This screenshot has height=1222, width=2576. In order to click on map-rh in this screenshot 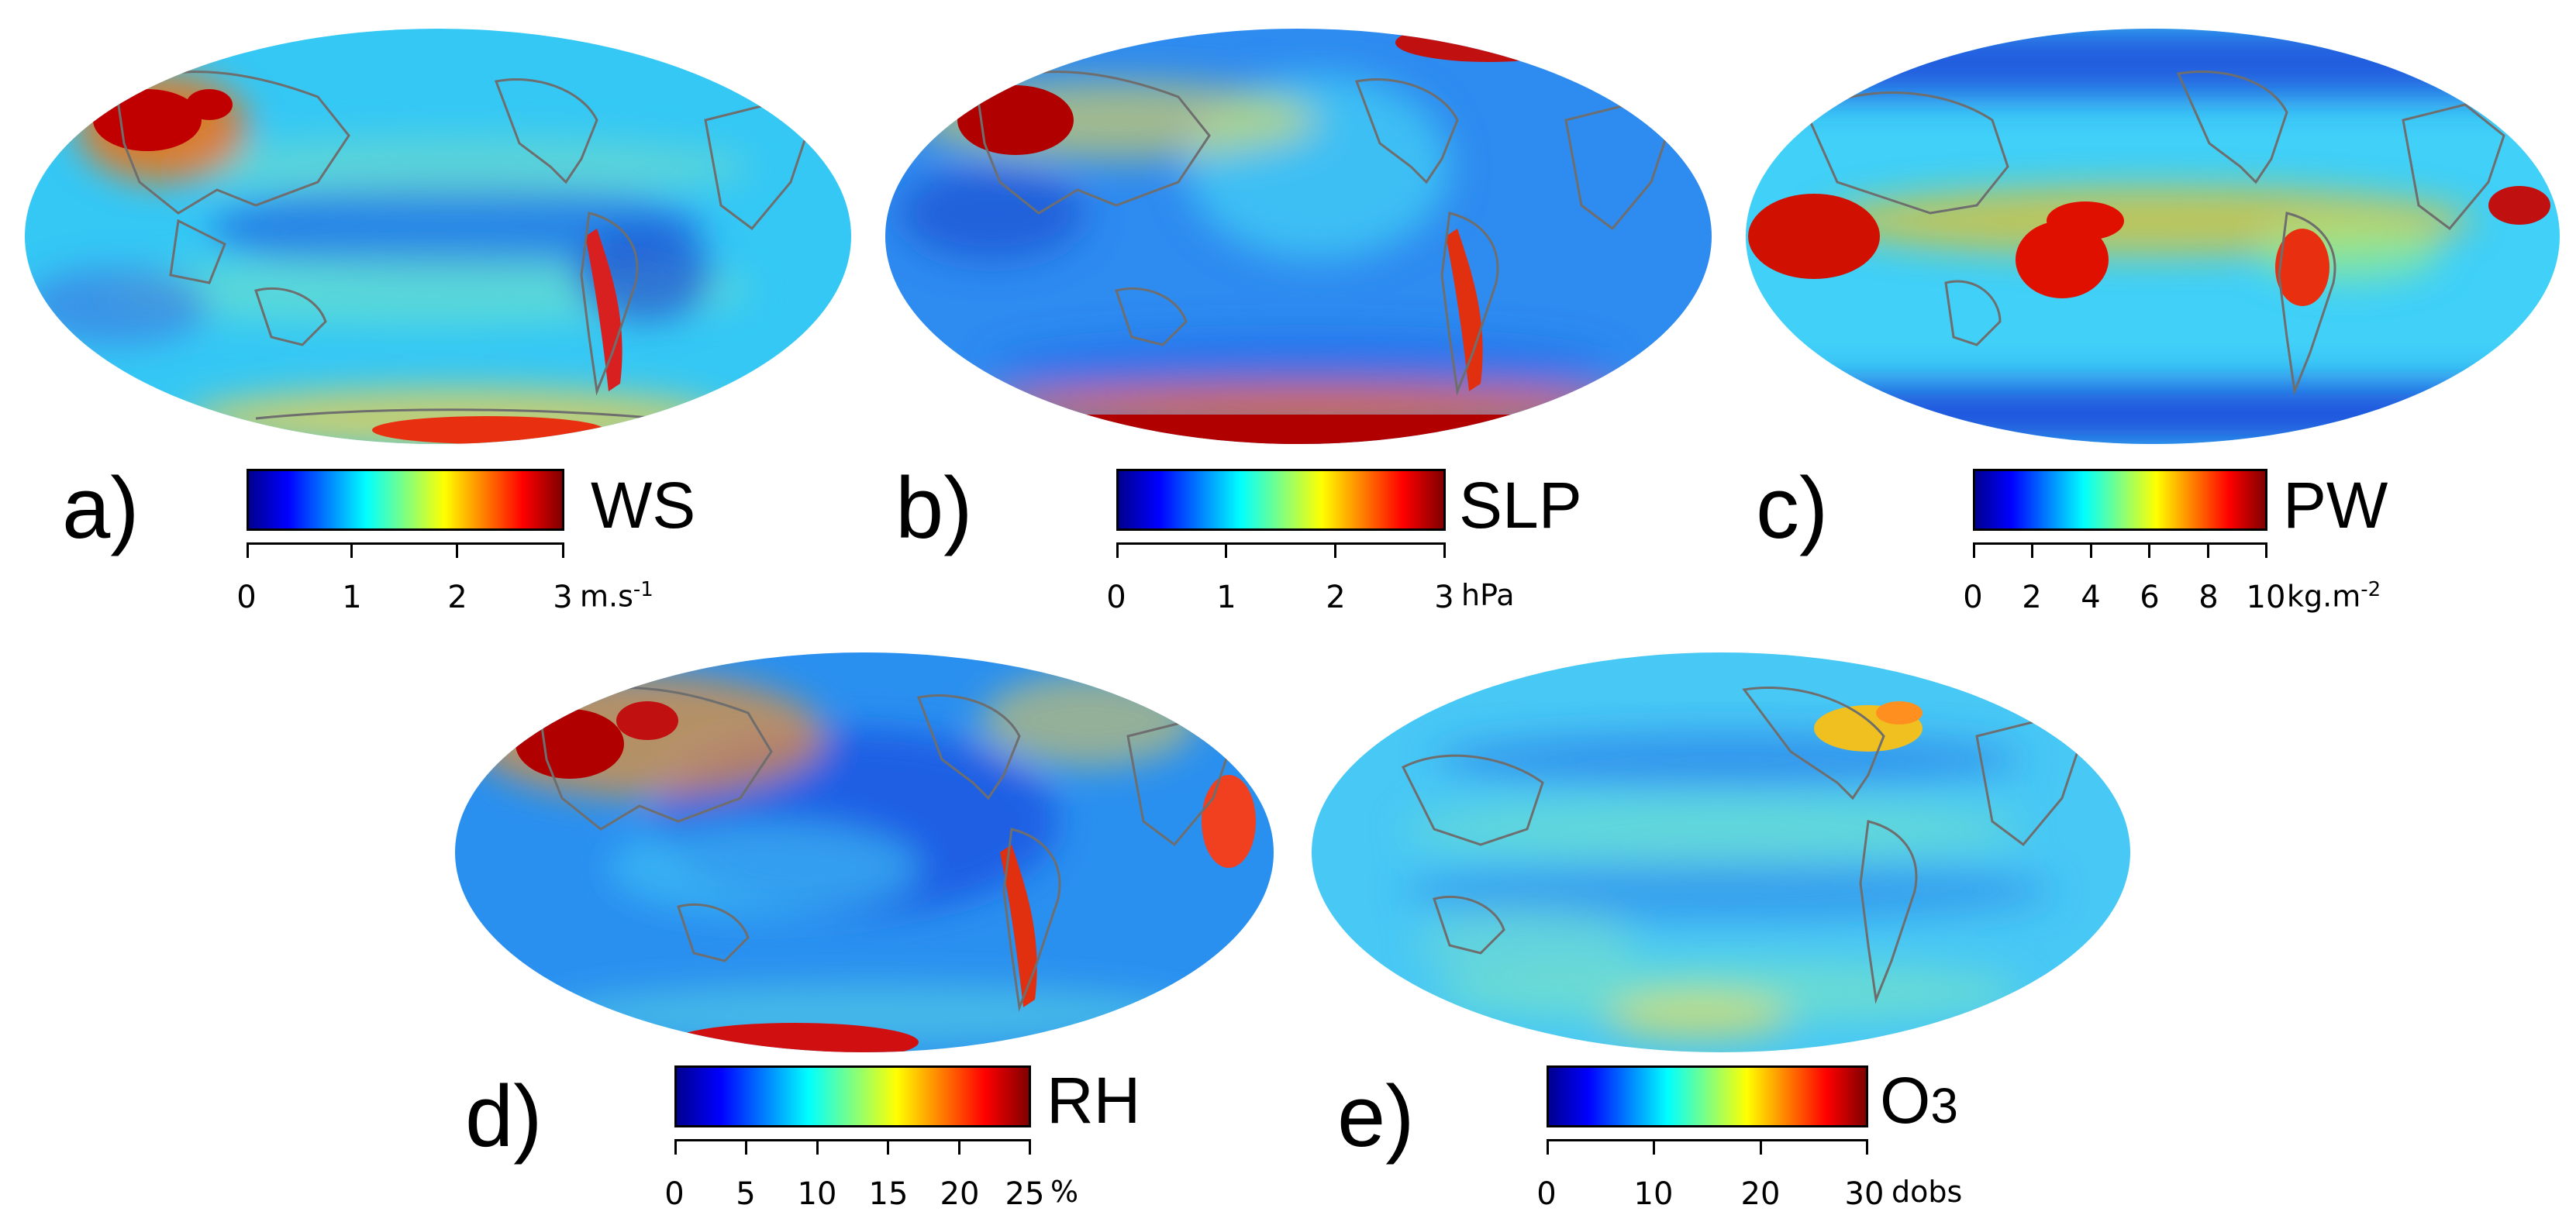, I will do `click(864, 852)`.